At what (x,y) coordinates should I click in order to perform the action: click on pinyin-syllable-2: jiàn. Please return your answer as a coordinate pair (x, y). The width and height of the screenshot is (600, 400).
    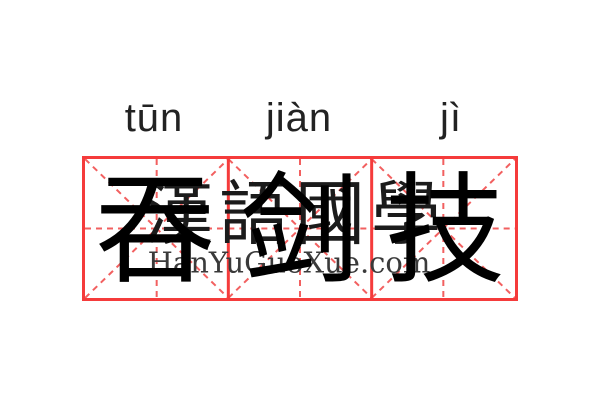
    Looking at the image, I should click on (299, 118).